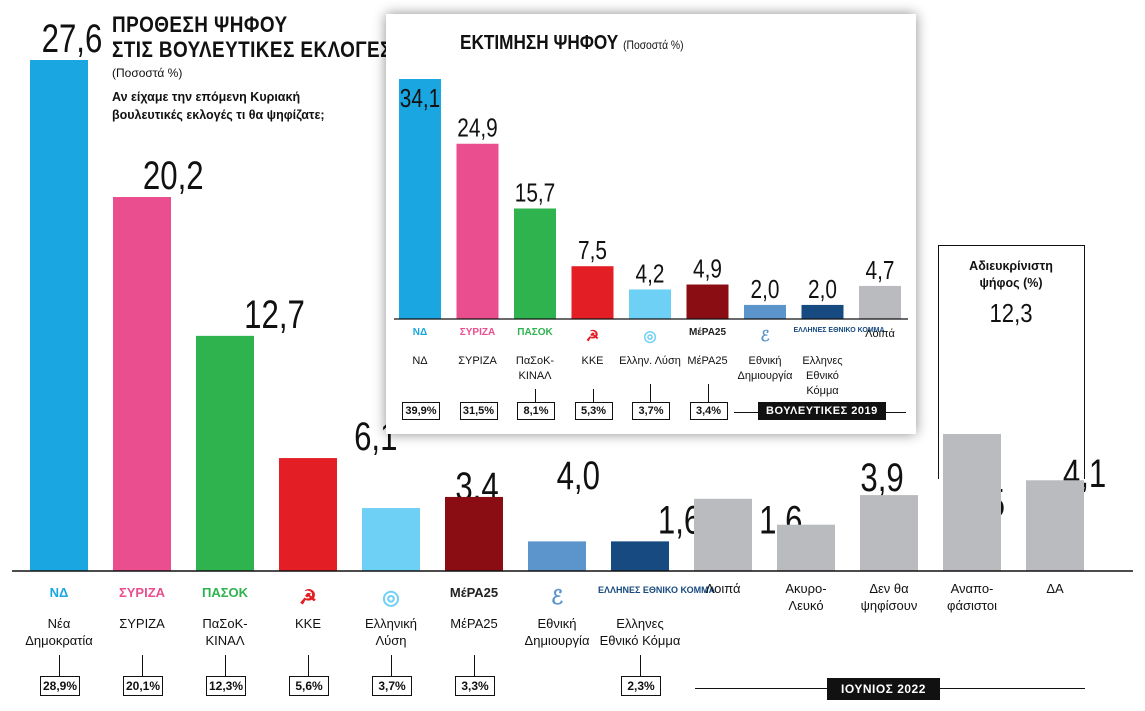 The image size is (1145, 711). Describe the element at coordinates (641, 686) in the screenshot. I see `previous-result-8: 2,3%` at that location.